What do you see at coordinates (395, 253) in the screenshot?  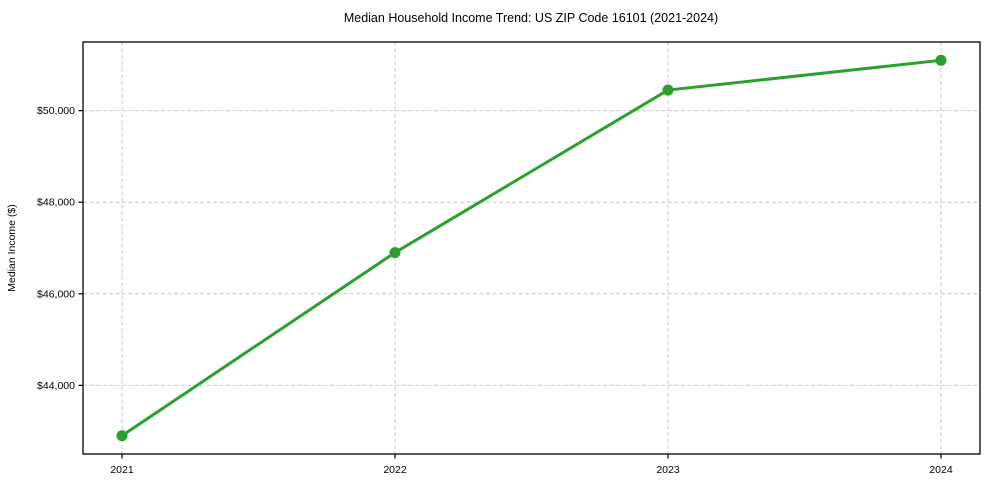 I see `data-point-2022` at bounding box center [395, 253].